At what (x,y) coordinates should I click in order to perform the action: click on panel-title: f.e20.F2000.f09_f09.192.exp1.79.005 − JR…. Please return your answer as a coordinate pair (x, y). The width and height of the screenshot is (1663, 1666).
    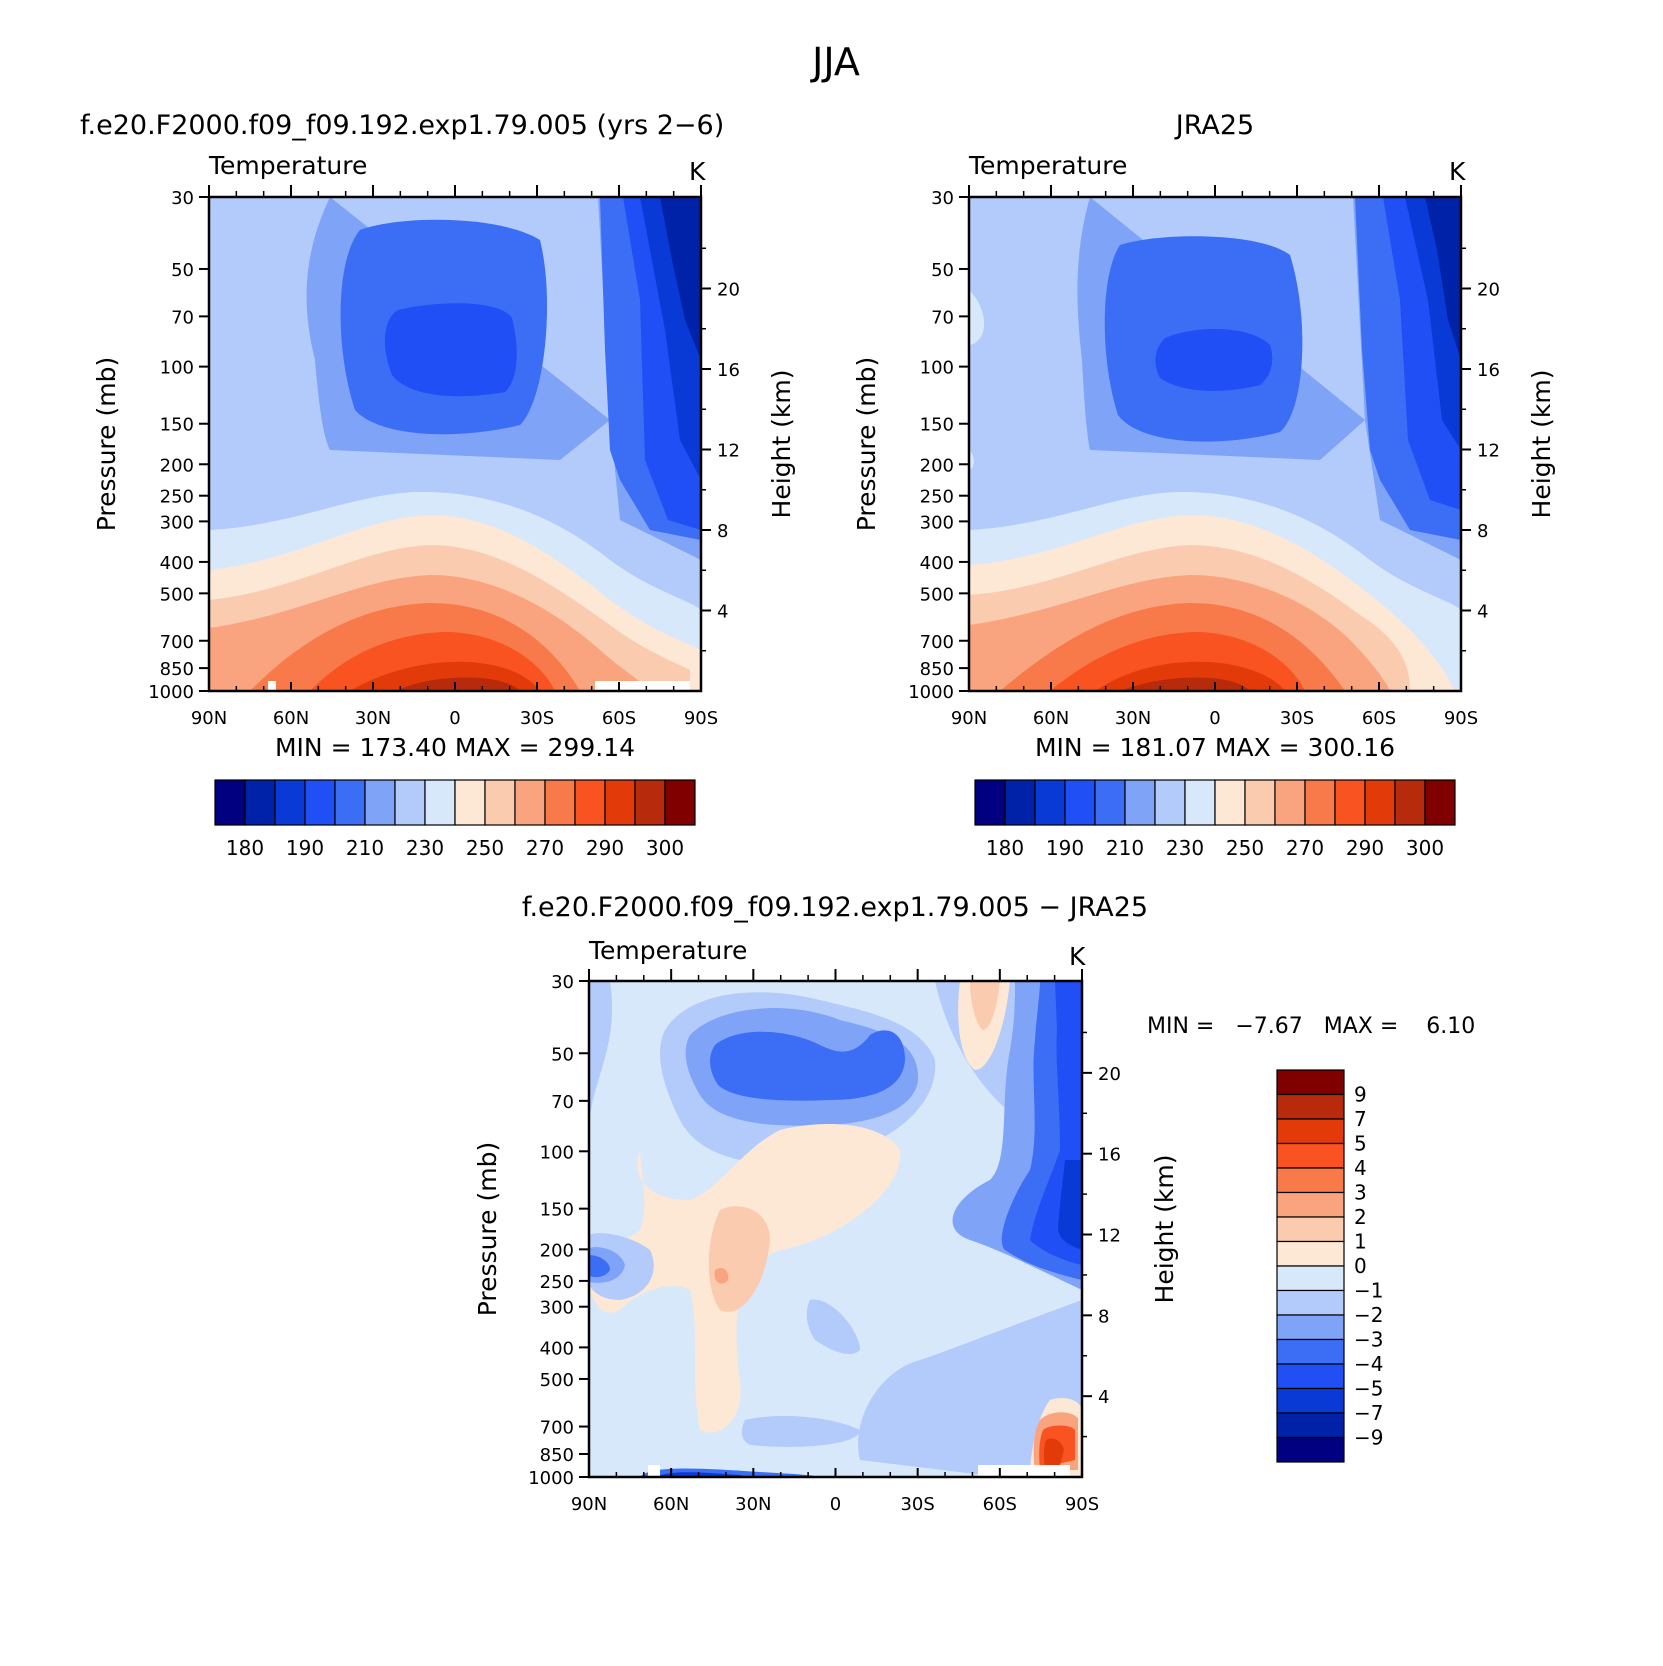
    Looking at the image, I should click on (835, 907).